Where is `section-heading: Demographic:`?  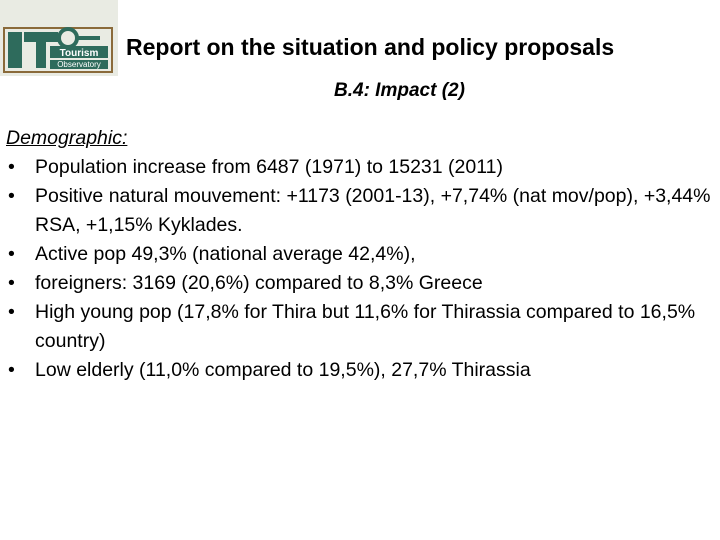 section-heading: Demographic: is located at coordinates (67, 138).